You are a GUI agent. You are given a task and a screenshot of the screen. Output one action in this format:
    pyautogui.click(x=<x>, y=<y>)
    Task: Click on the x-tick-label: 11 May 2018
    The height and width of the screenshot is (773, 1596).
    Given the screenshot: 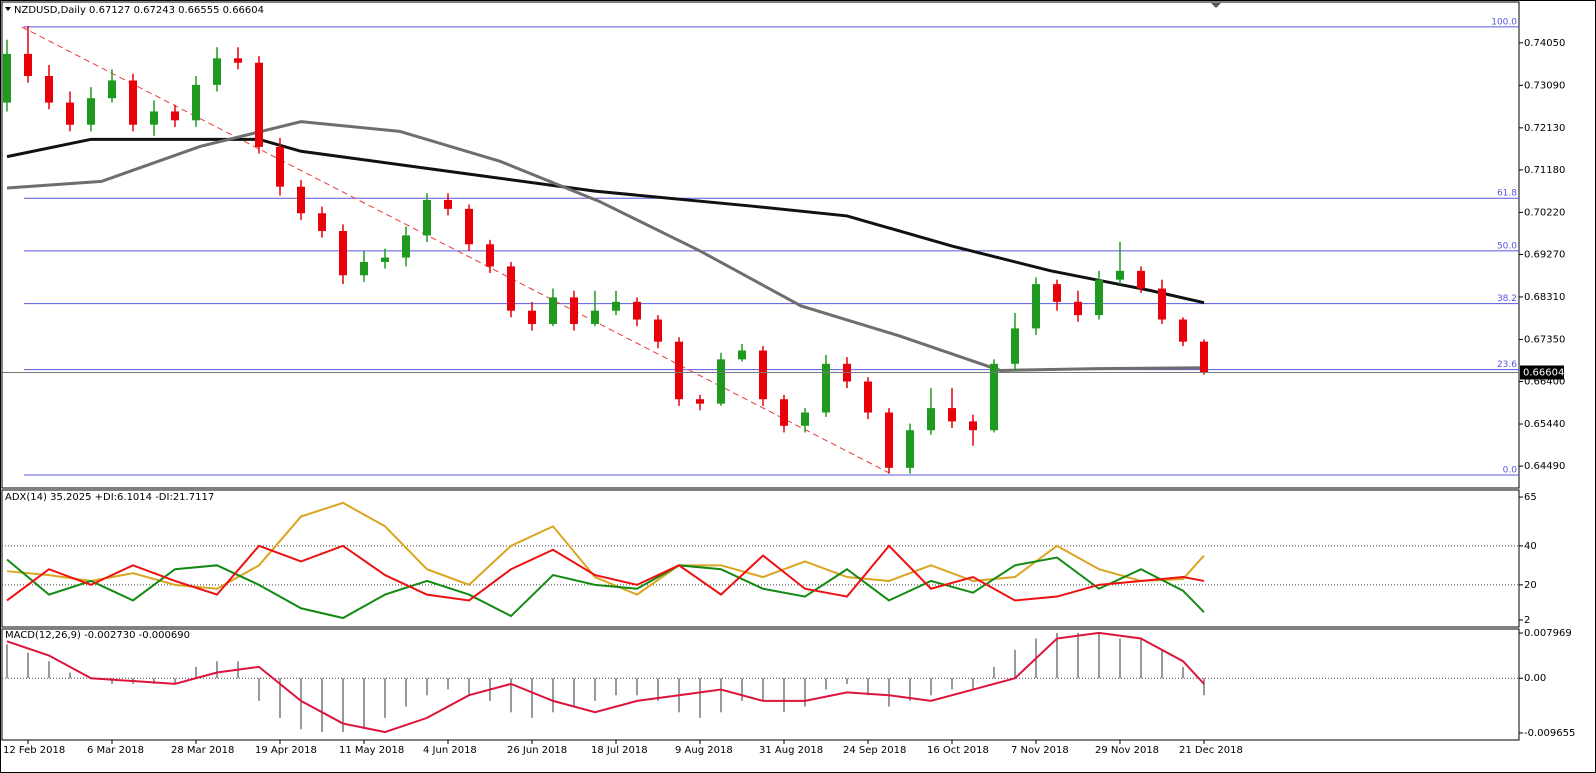 What is the action you would take?
    pyautogui.click(x=371, y=750)
    